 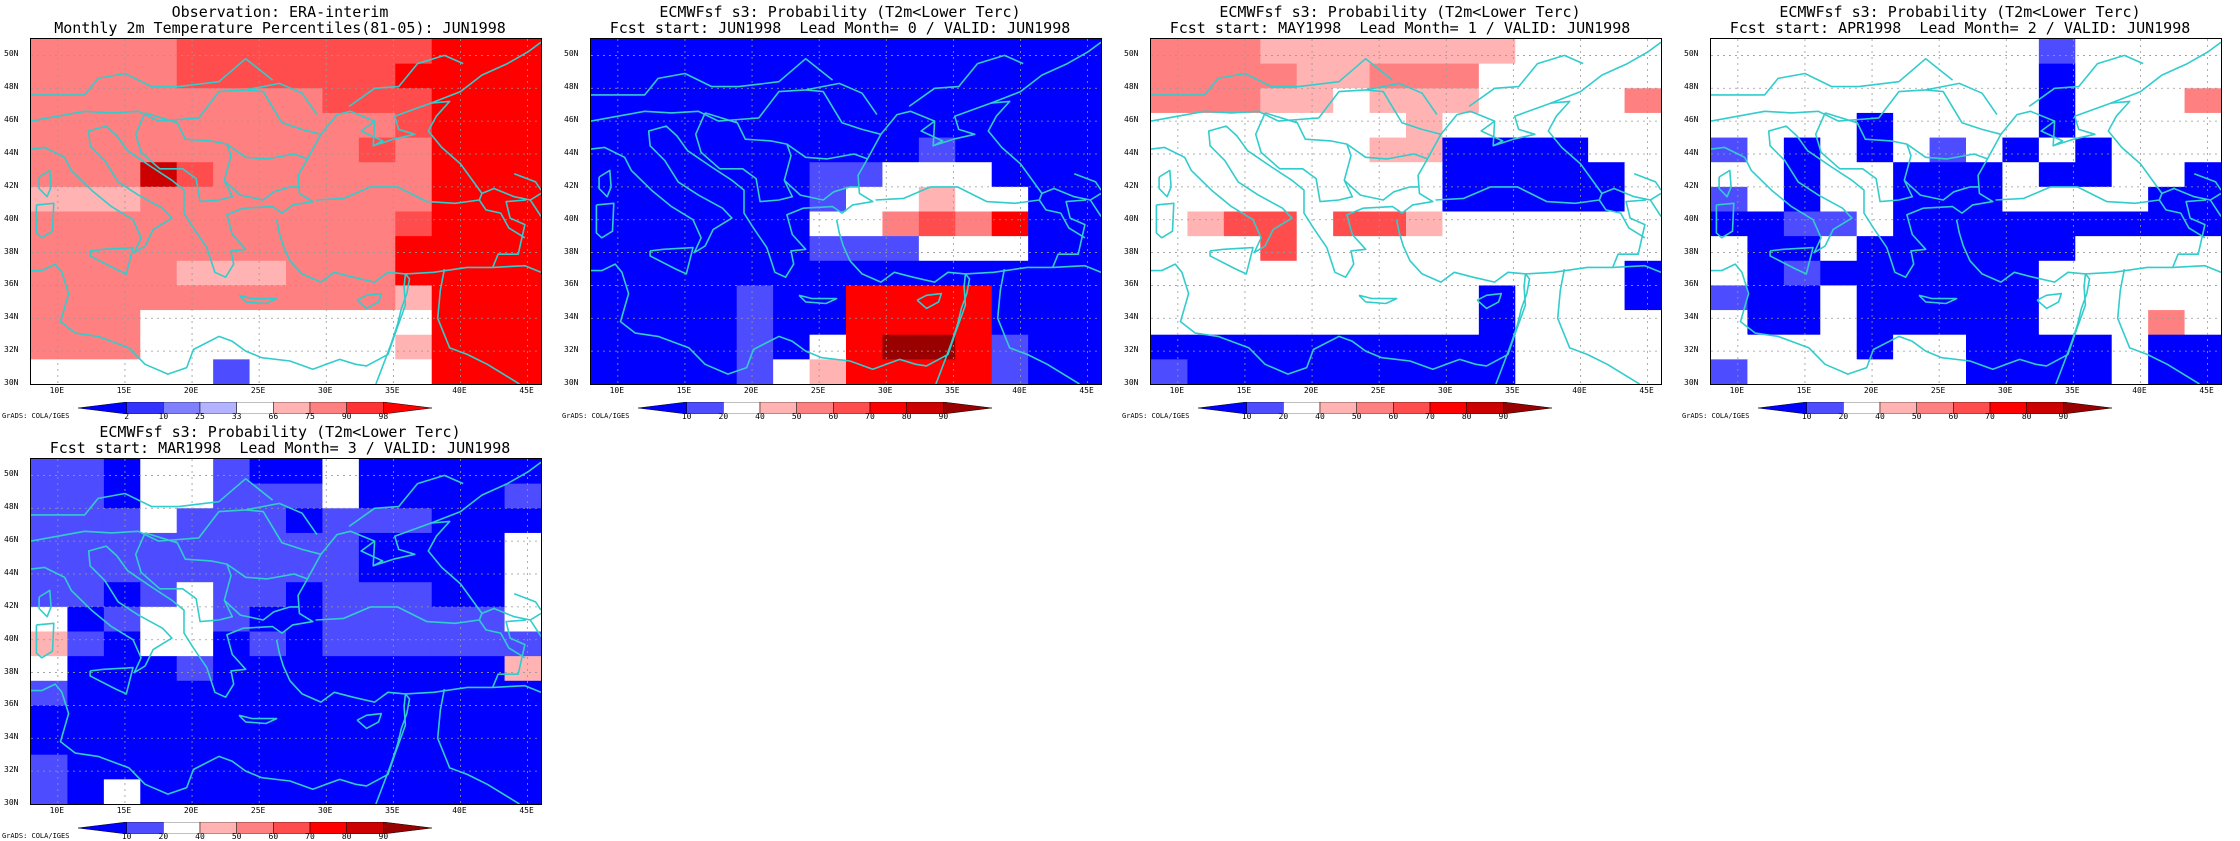 I want to click on colorbar-label: 40, so click(x=200, y=836).